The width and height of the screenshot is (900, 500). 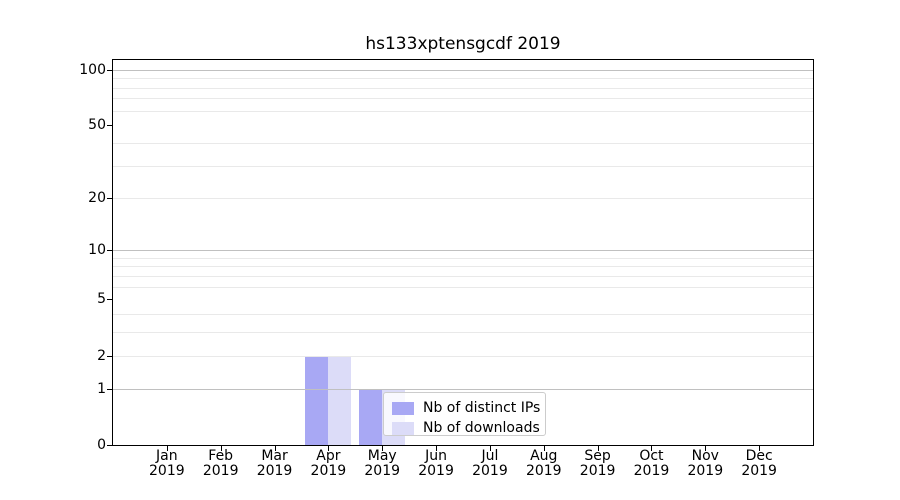 I want to click on x-tick-label: Feb 2019, so click(x=220, y=463).